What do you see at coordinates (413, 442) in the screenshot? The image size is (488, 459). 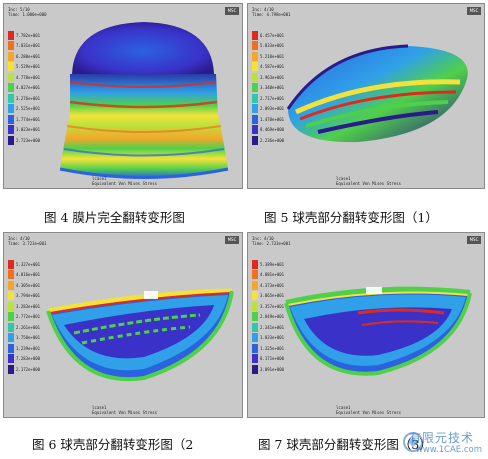 I see `watermark-logo-icon` at bounding box center [413, 442].